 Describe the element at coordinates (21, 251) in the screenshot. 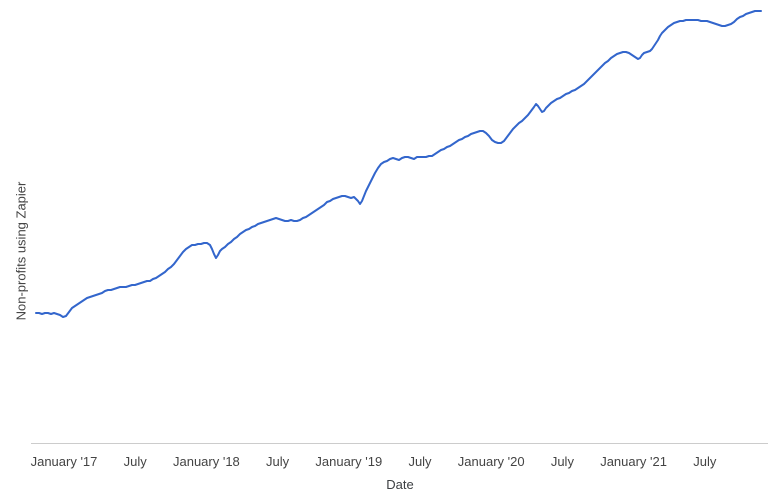

I see `y-axis-title: Non-profits using Zapier` at that location.